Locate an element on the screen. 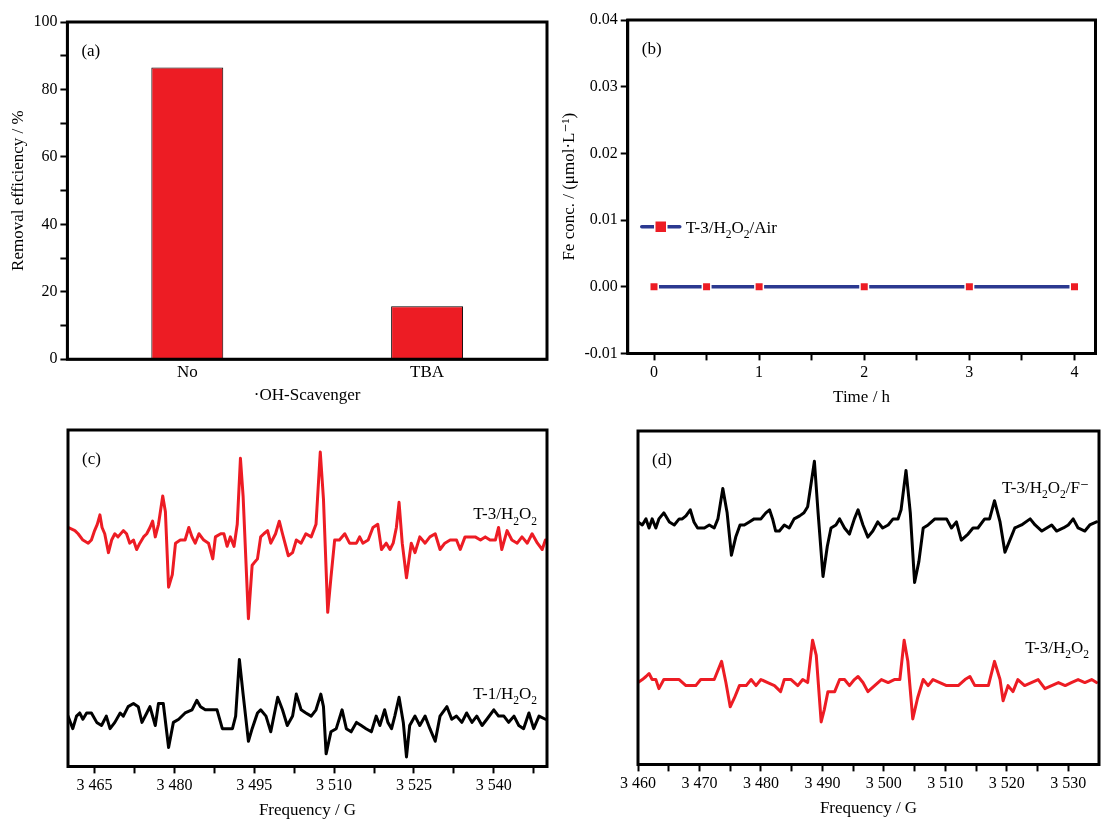 The image size is (1103, 825). y-tick-label: 0.00 is located at coordinates (603, 285).